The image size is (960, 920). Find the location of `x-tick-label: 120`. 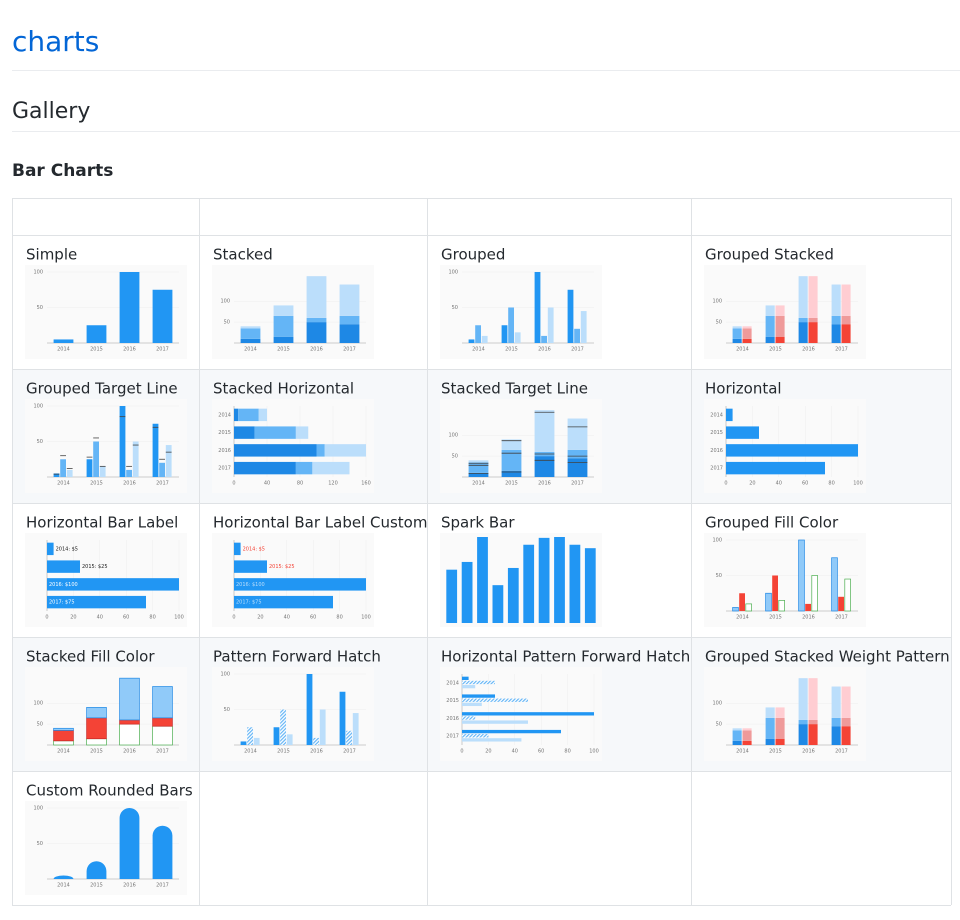

x-tick-label: 120 is located at coordinates (333, 484).